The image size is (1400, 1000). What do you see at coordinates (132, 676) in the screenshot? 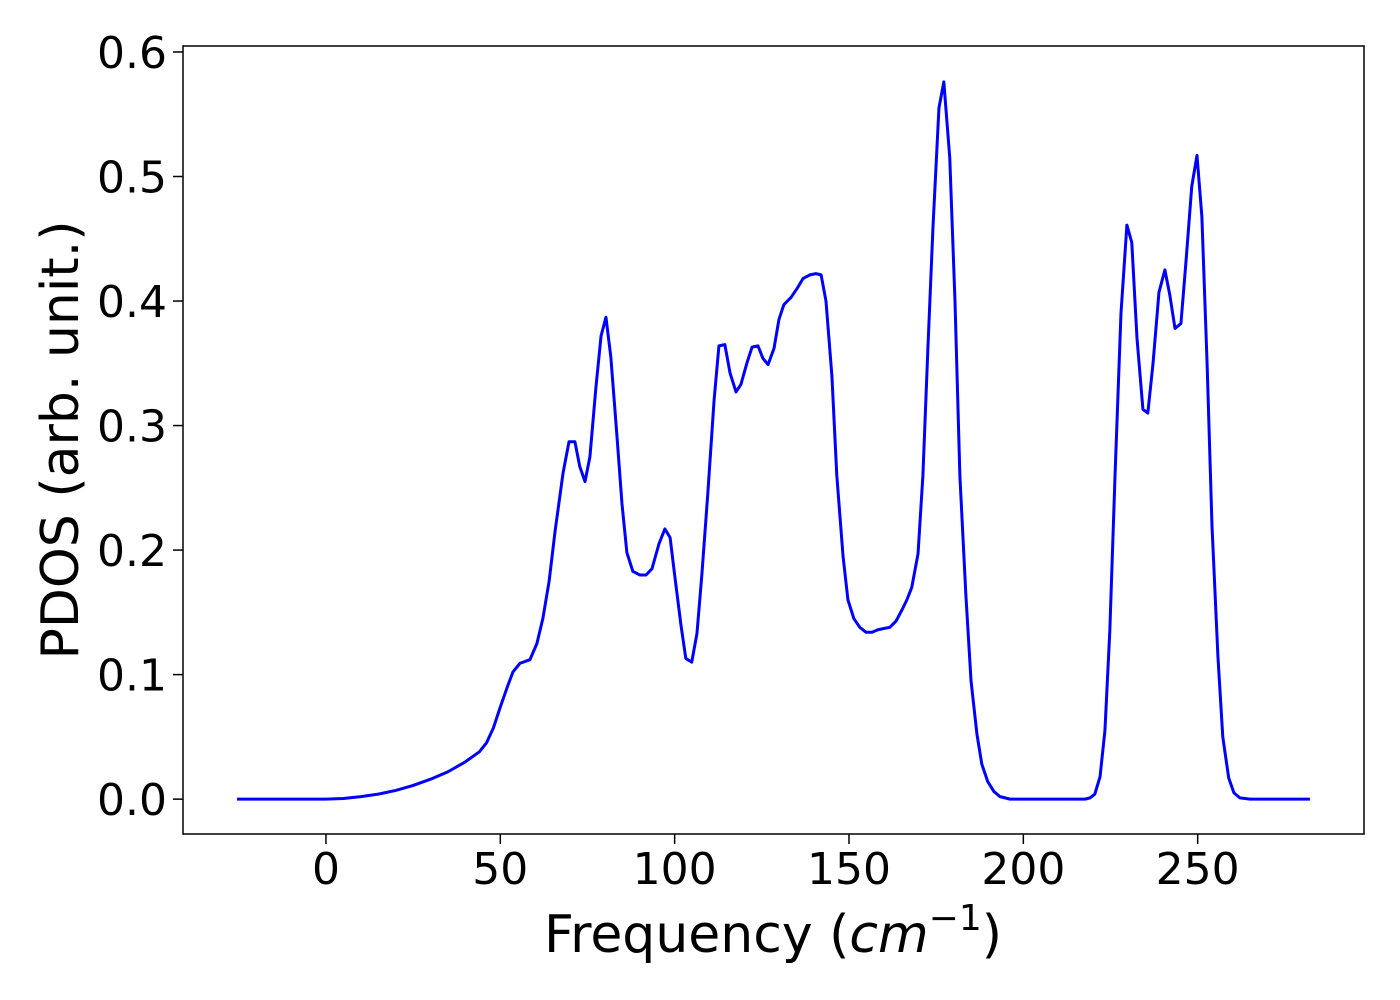
I see `y-tick-label: 0.1` at bounding box center [132, 676].